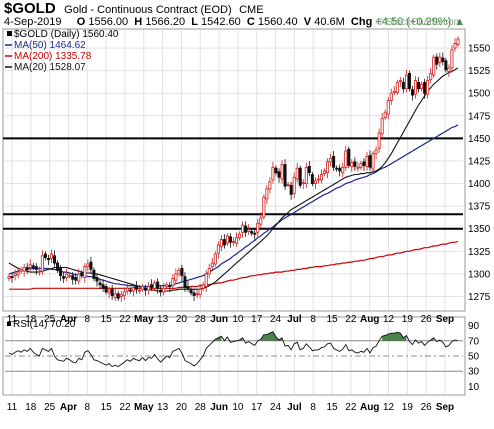 This screenshot has height=429, width=494. Describe the element at coordinates (479, 229) in the screenshot. I see `price-tick-label: 1350` at that location.